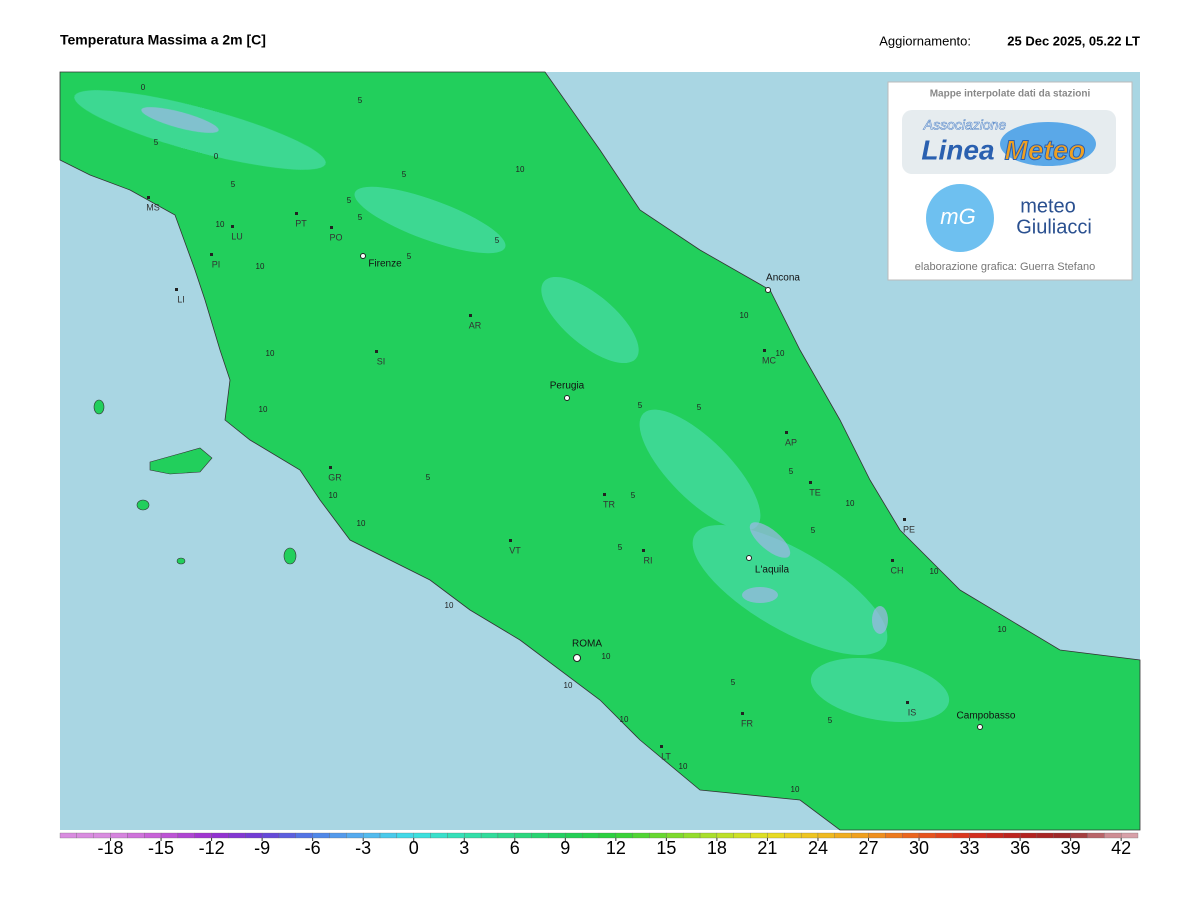 This screenshot has width=1200, height=905. What do you see at coordinates (912, 712) in the screenshot?
I see `province-label: IS` at bounding box center [912, 712].